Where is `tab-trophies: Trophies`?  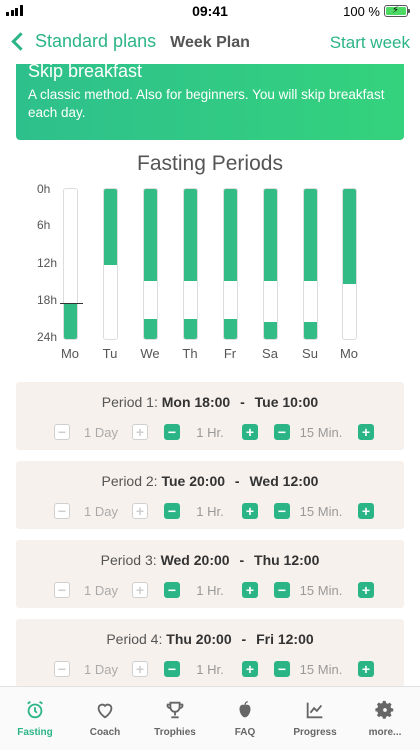 tab-trophies: Trophies is located at coordinates (175, 718).